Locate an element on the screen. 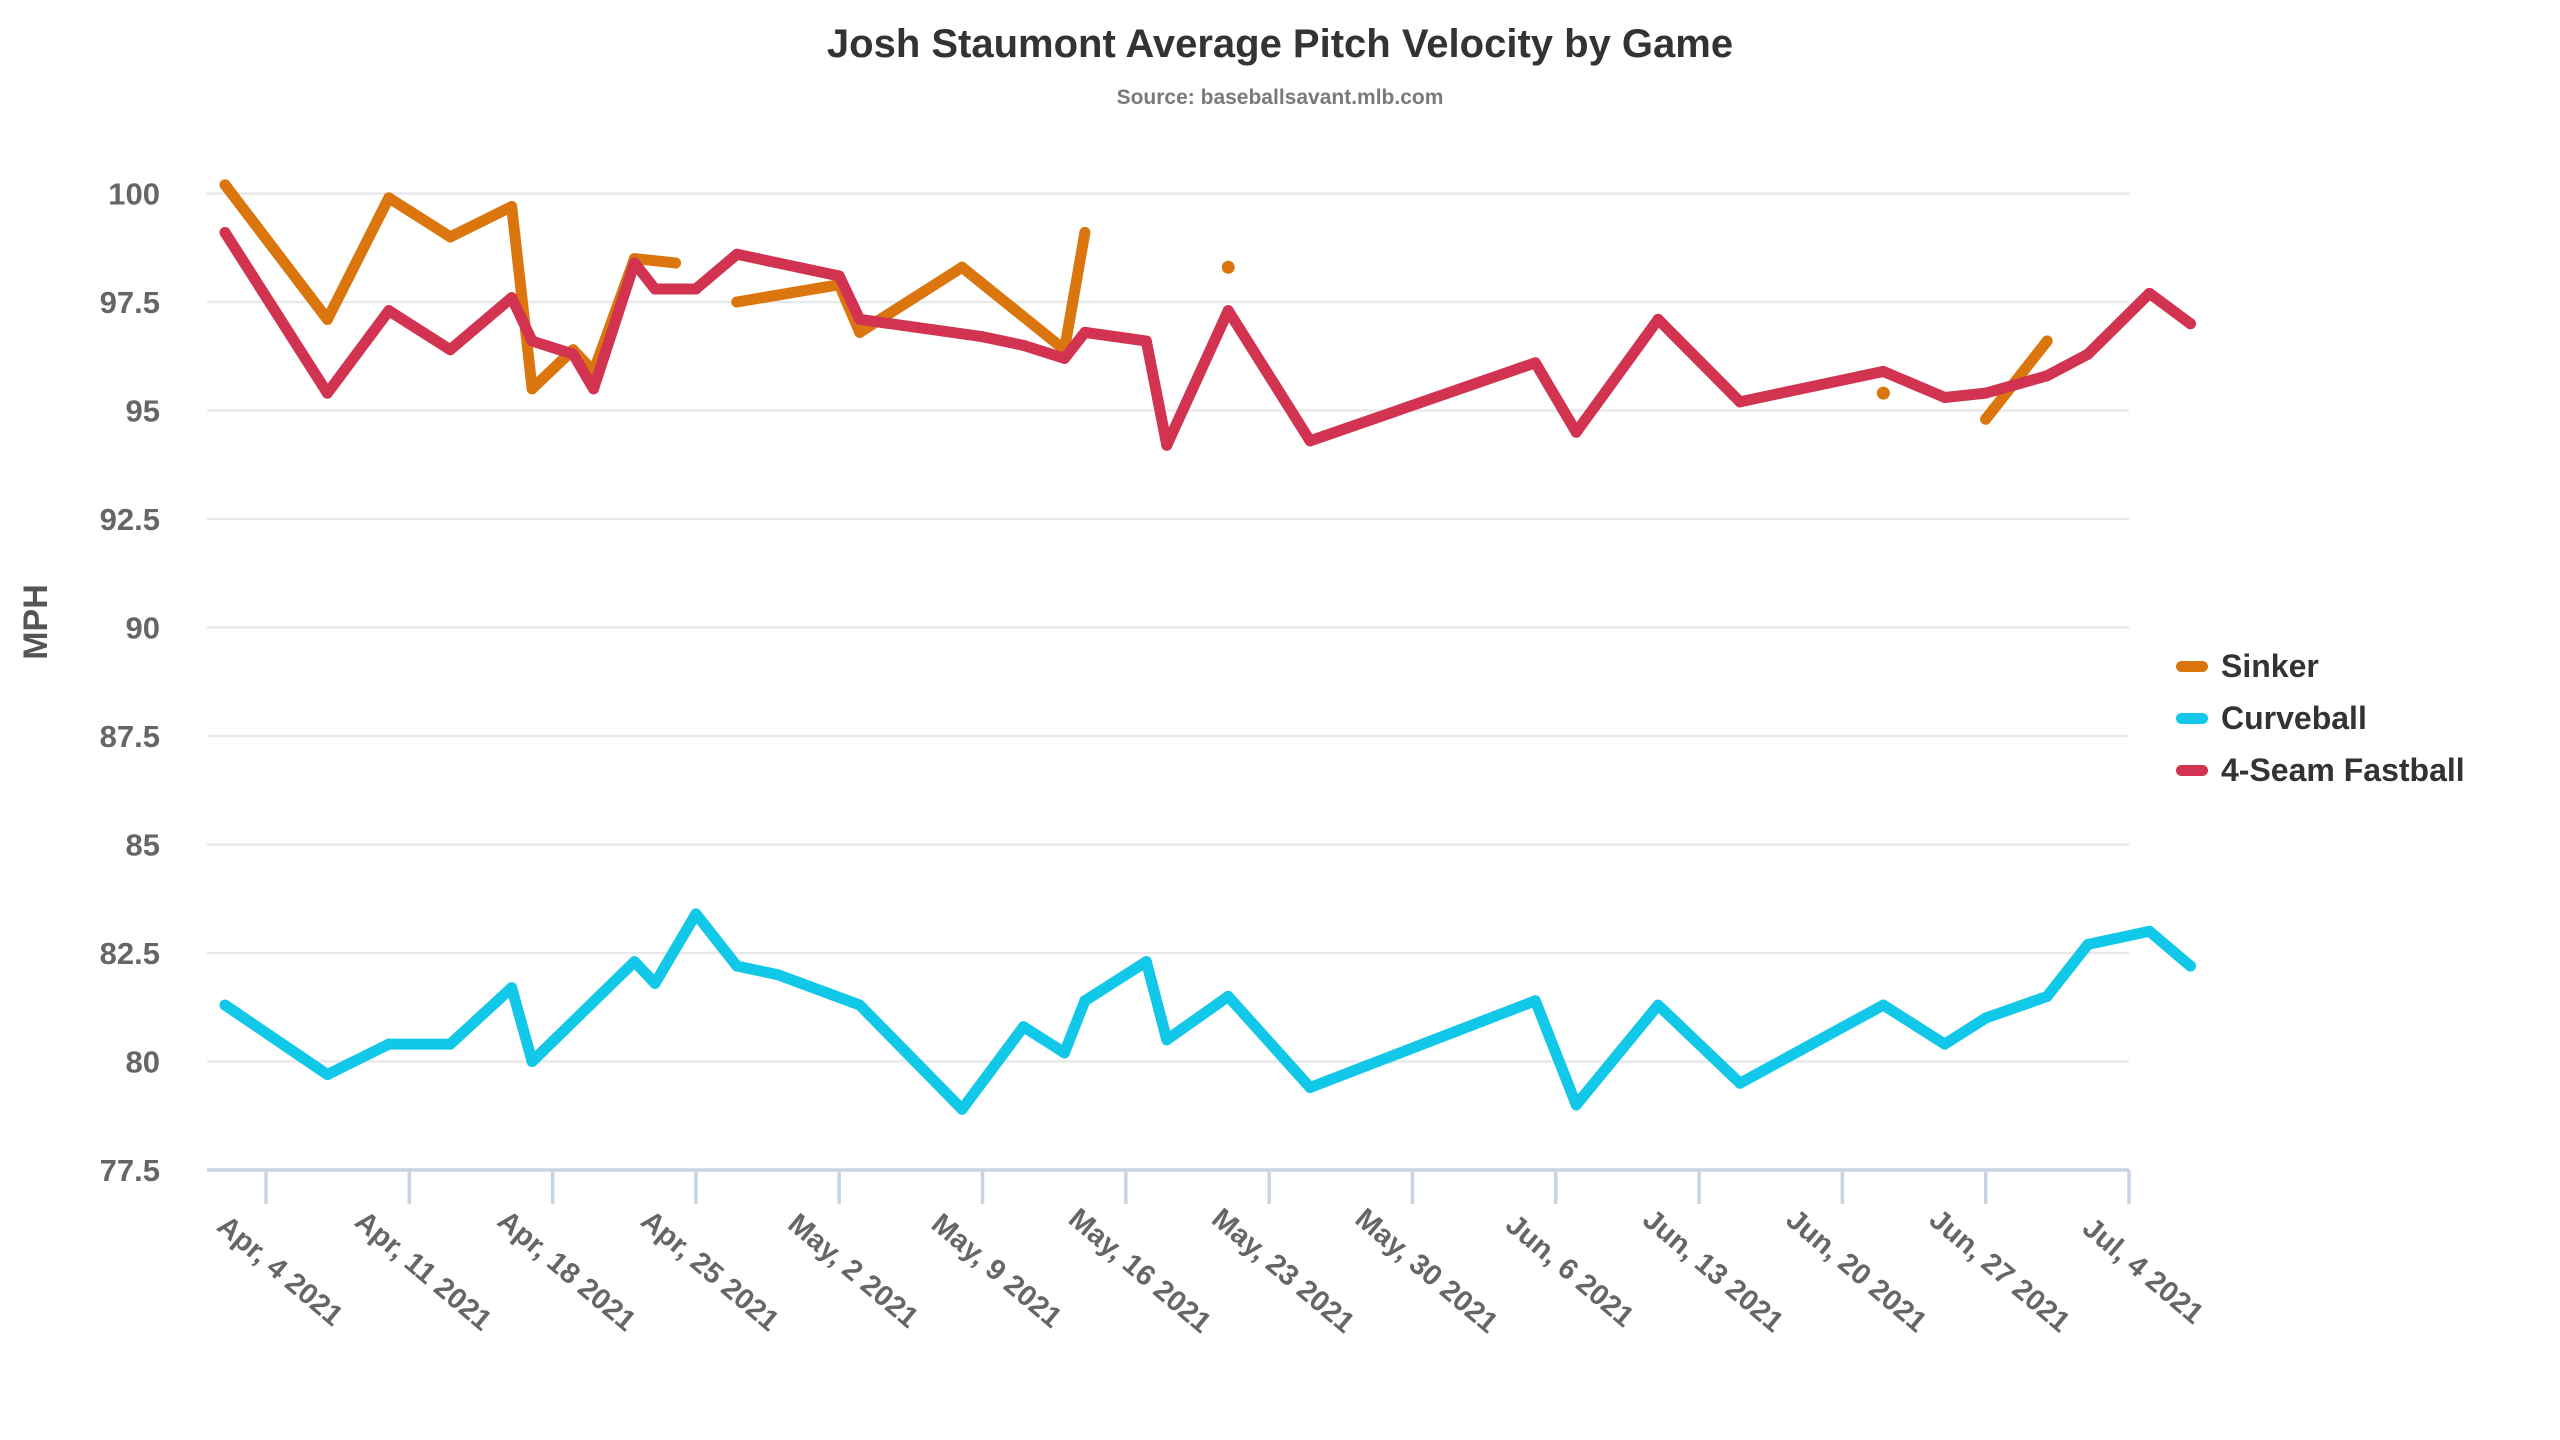 This screenshot has height=1440, width=2560. x-tick-label: Jun, 13 2021 is located at coordinates (1713, 1270).